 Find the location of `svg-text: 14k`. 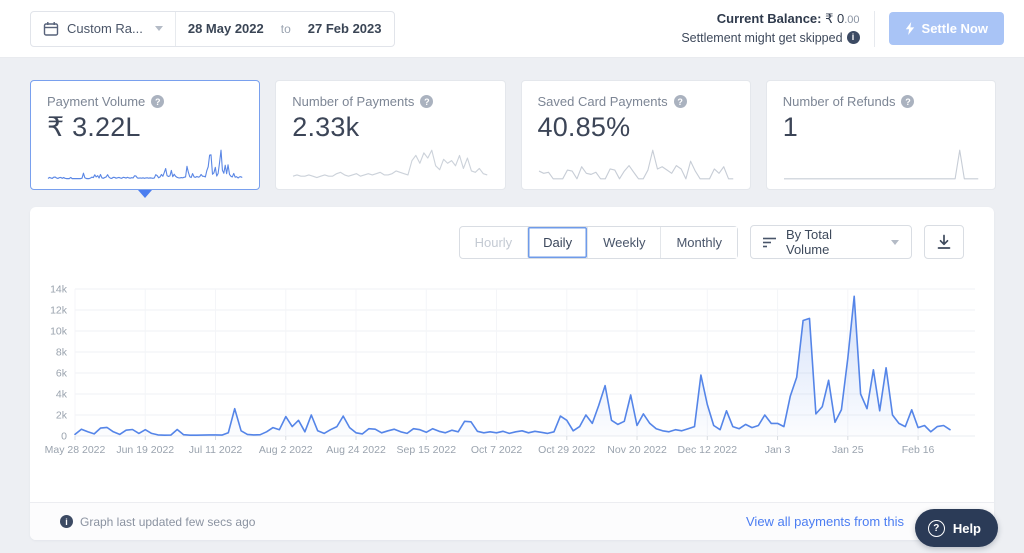

svg-text: 14k is located at coordinates (59, 290).